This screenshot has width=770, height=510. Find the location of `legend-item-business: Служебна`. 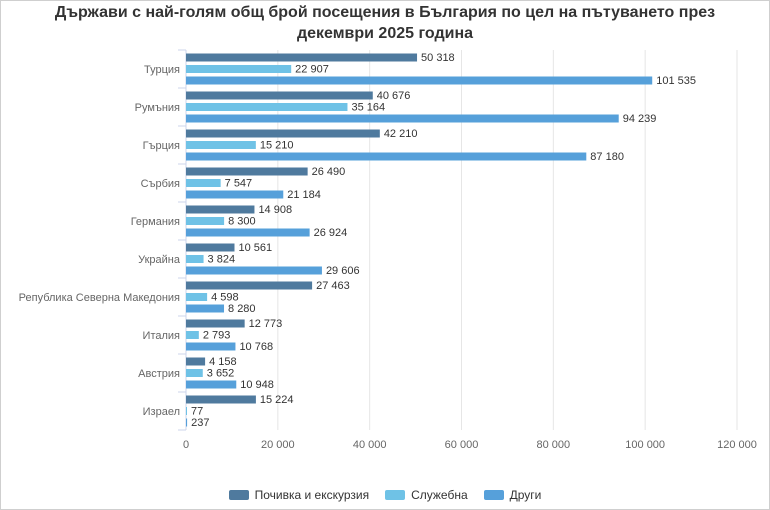

legend-item-business: Служебна is located at coordinates (426, 495).